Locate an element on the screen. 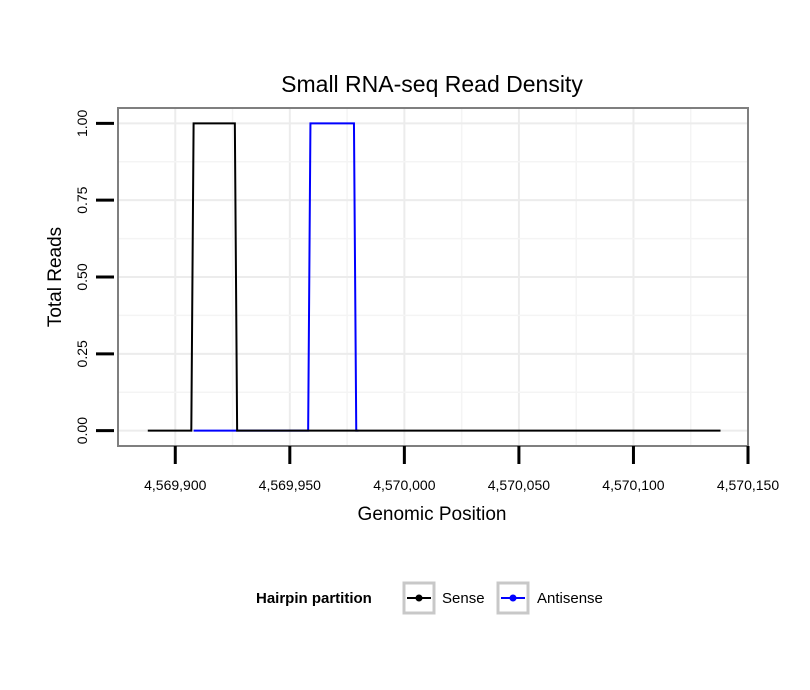  y-tick-label: 0.75 is located at coordinates (82, 199).